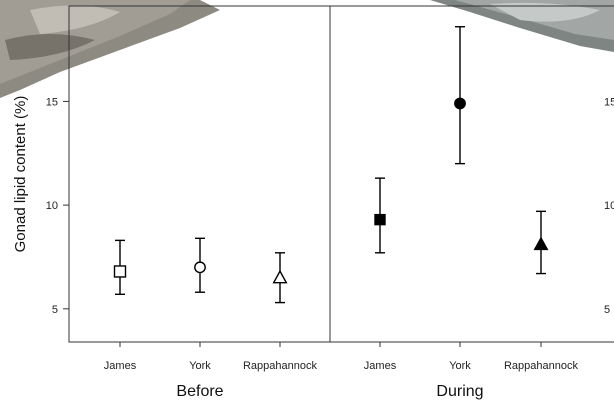 The height and width of the screenshot is (402, 614). I want to click on panel-label-before: Before, so click(199, 391).